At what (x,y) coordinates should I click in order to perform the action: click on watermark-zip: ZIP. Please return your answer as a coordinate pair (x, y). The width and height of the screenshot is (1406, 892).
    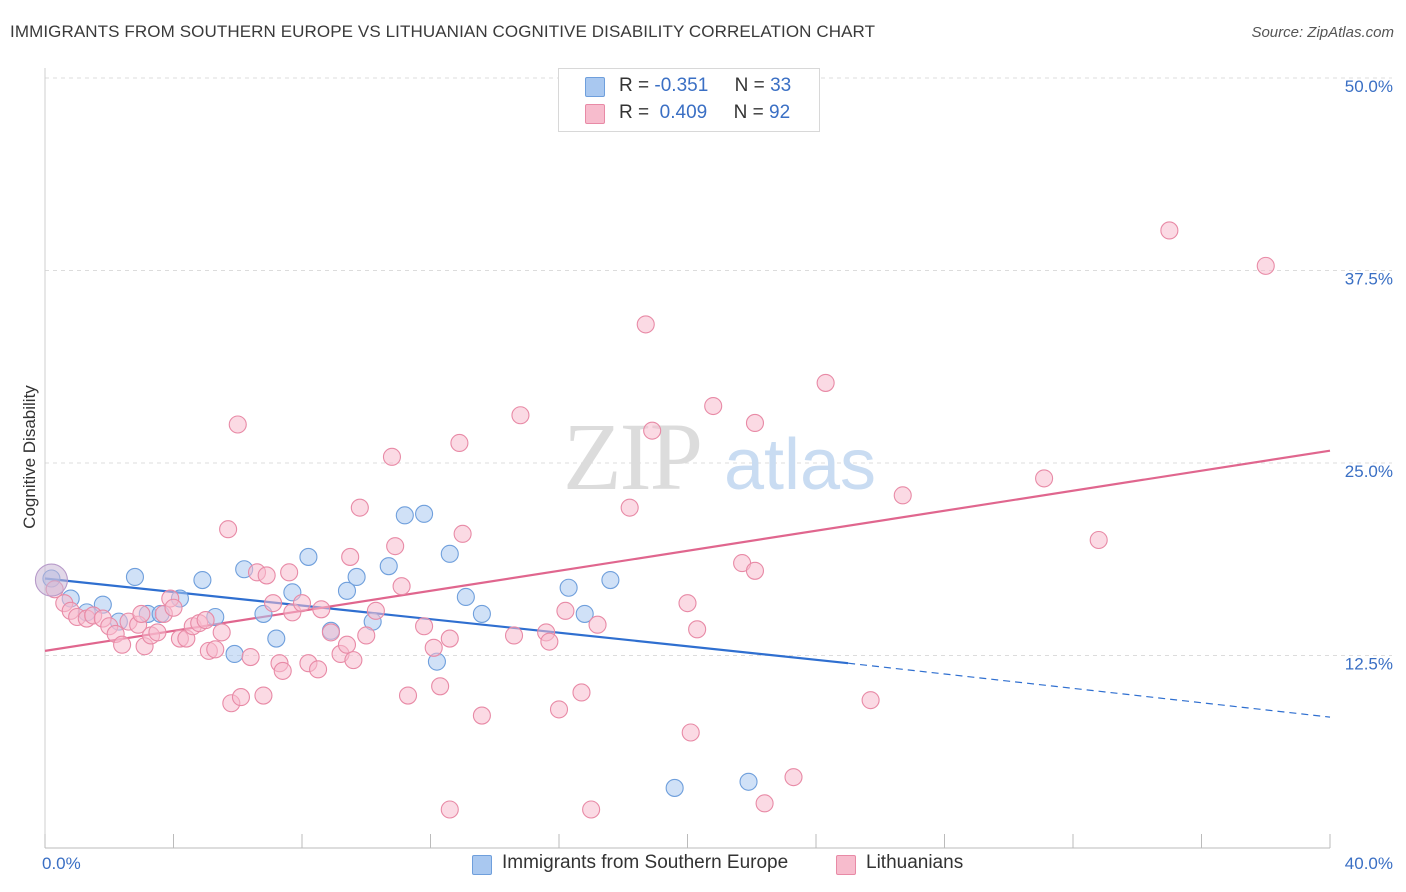
    Looking at the image, I should click on (632, 456).